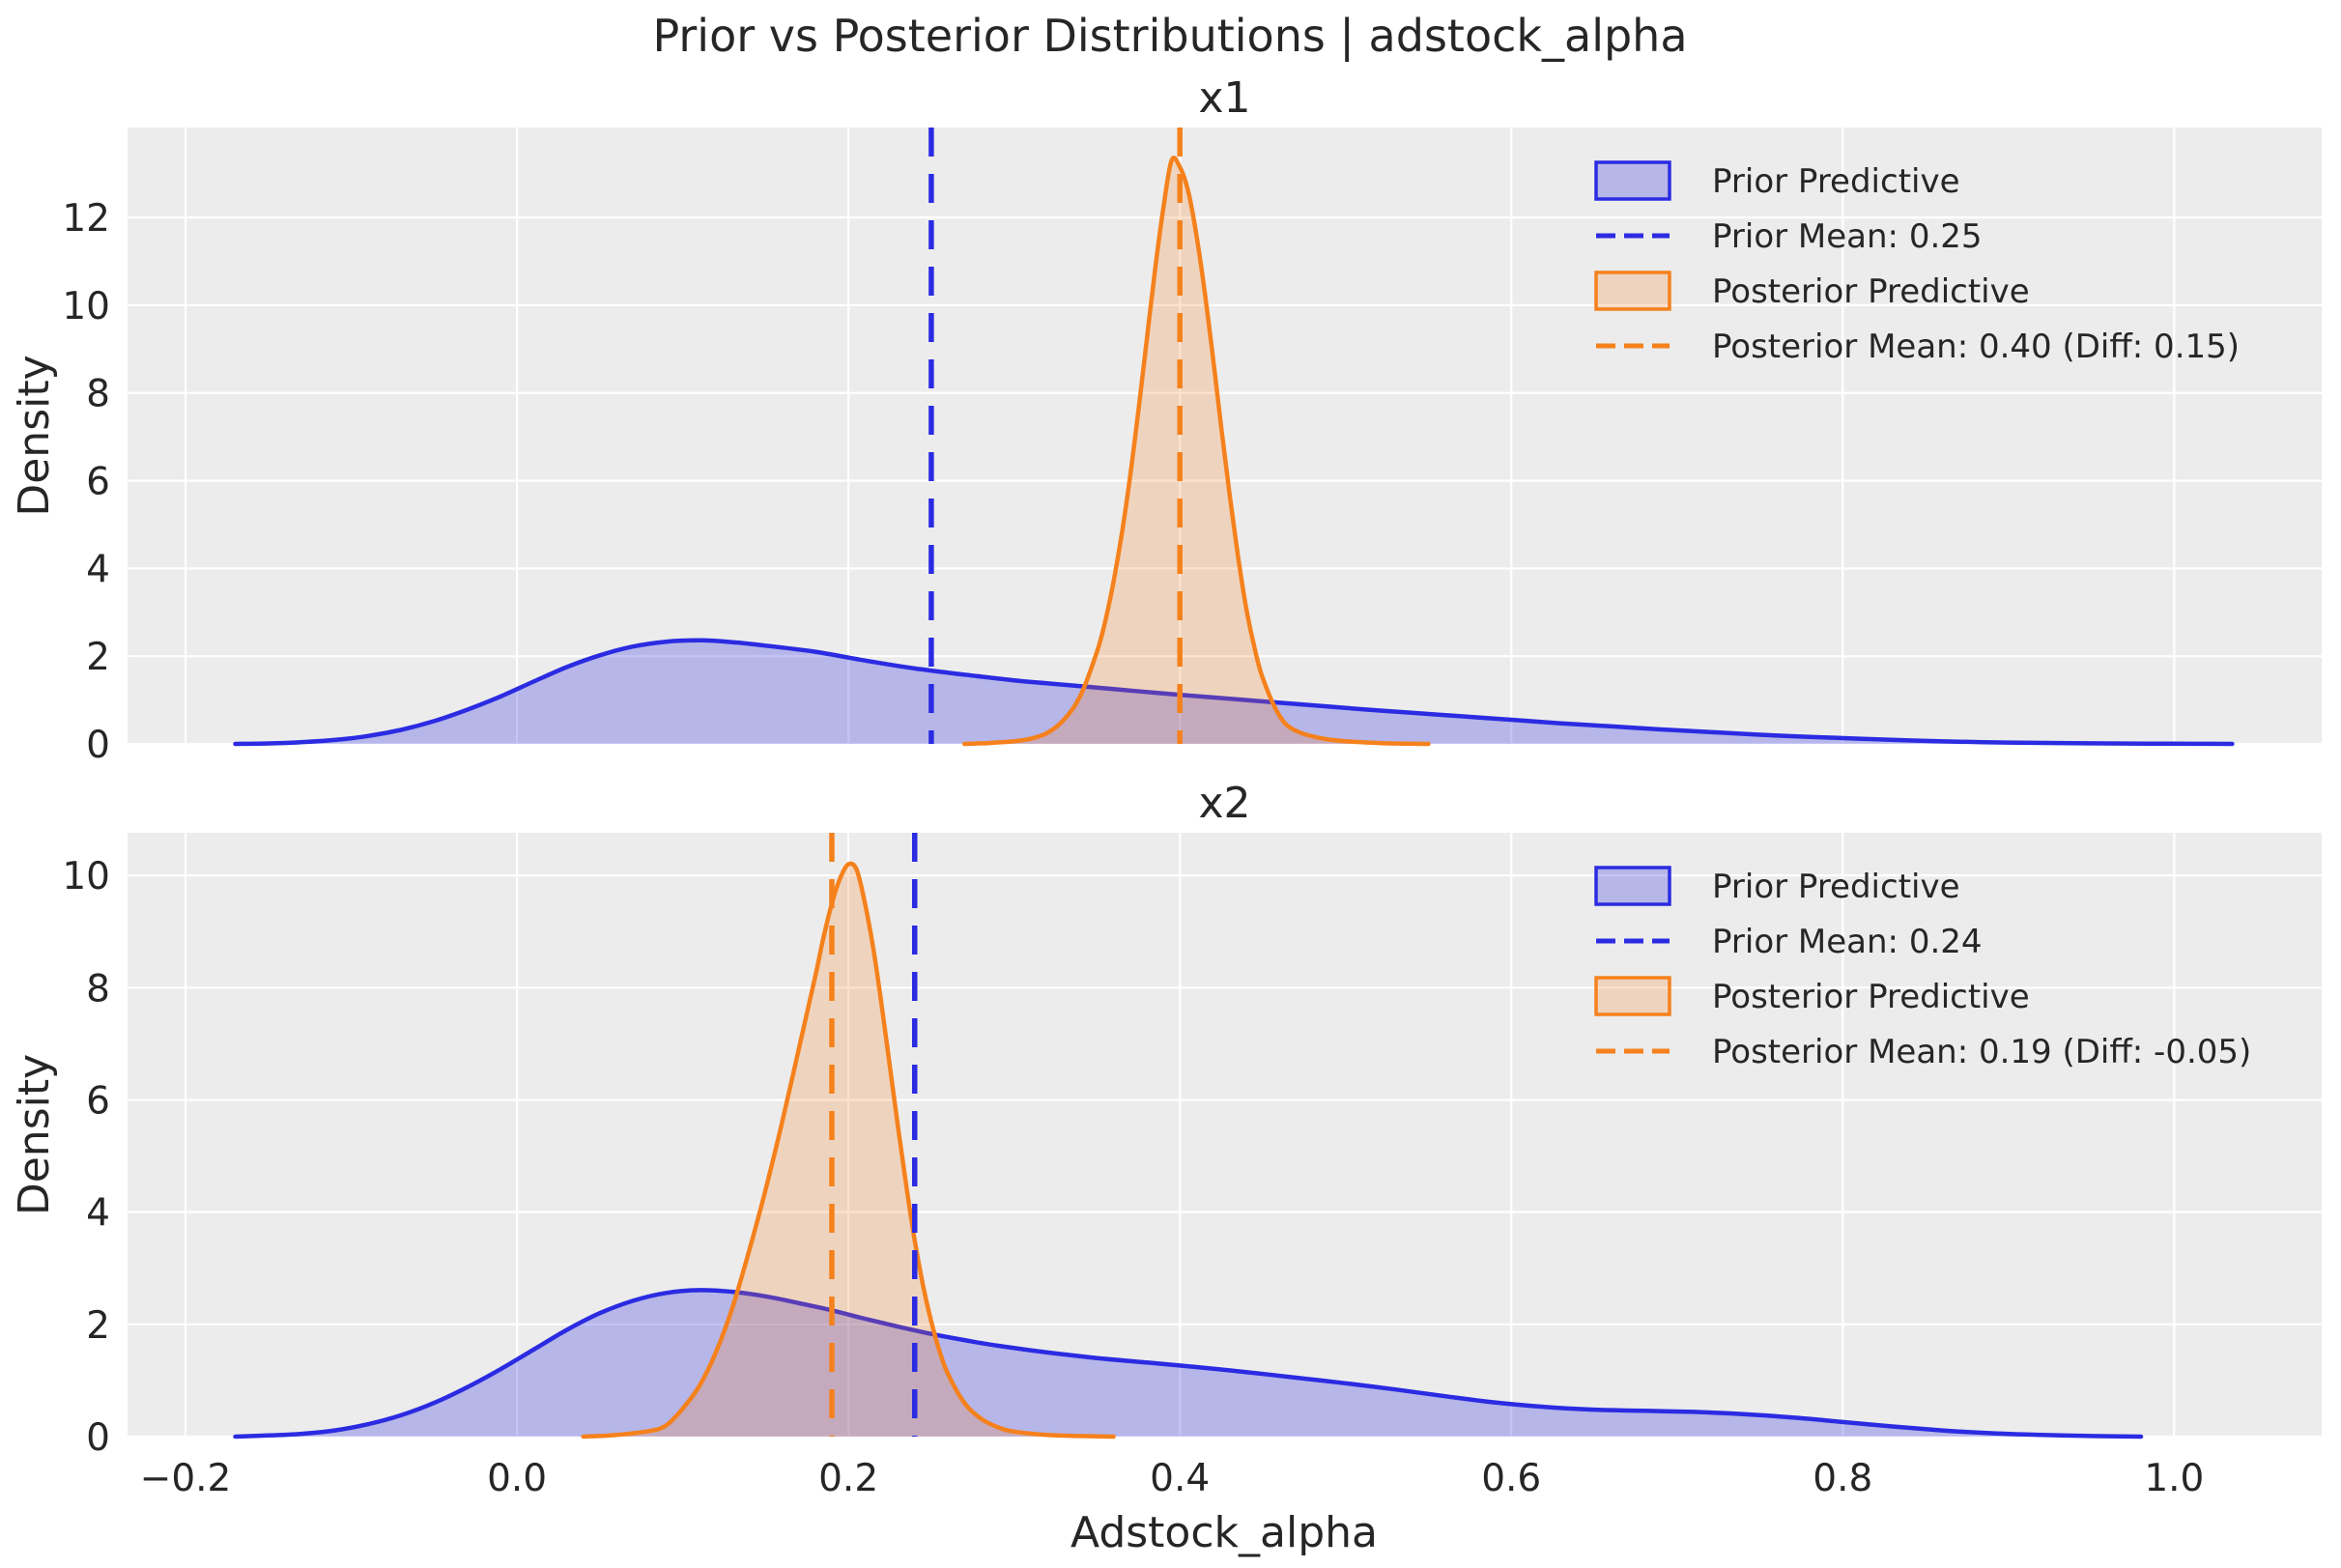  What do you see at coordinates (1180, 1478) in the screenshot?
I see `x-tick-label: 0.4` at bounding box center [1180, 1478].